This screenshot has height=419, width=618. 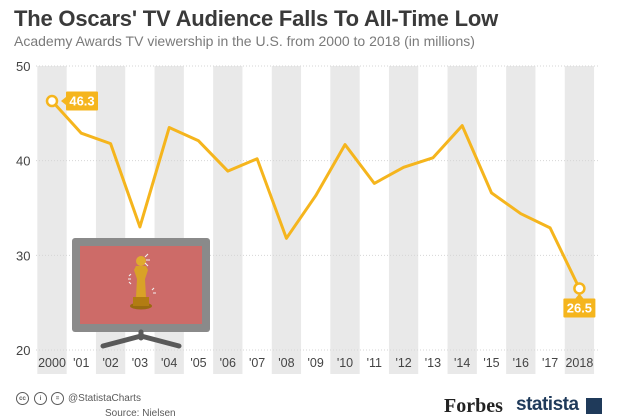 What do you see at coordinates (23, 255) in the screenshot?
I see `y-tick-label: 30` at bounding box center [23, 255].